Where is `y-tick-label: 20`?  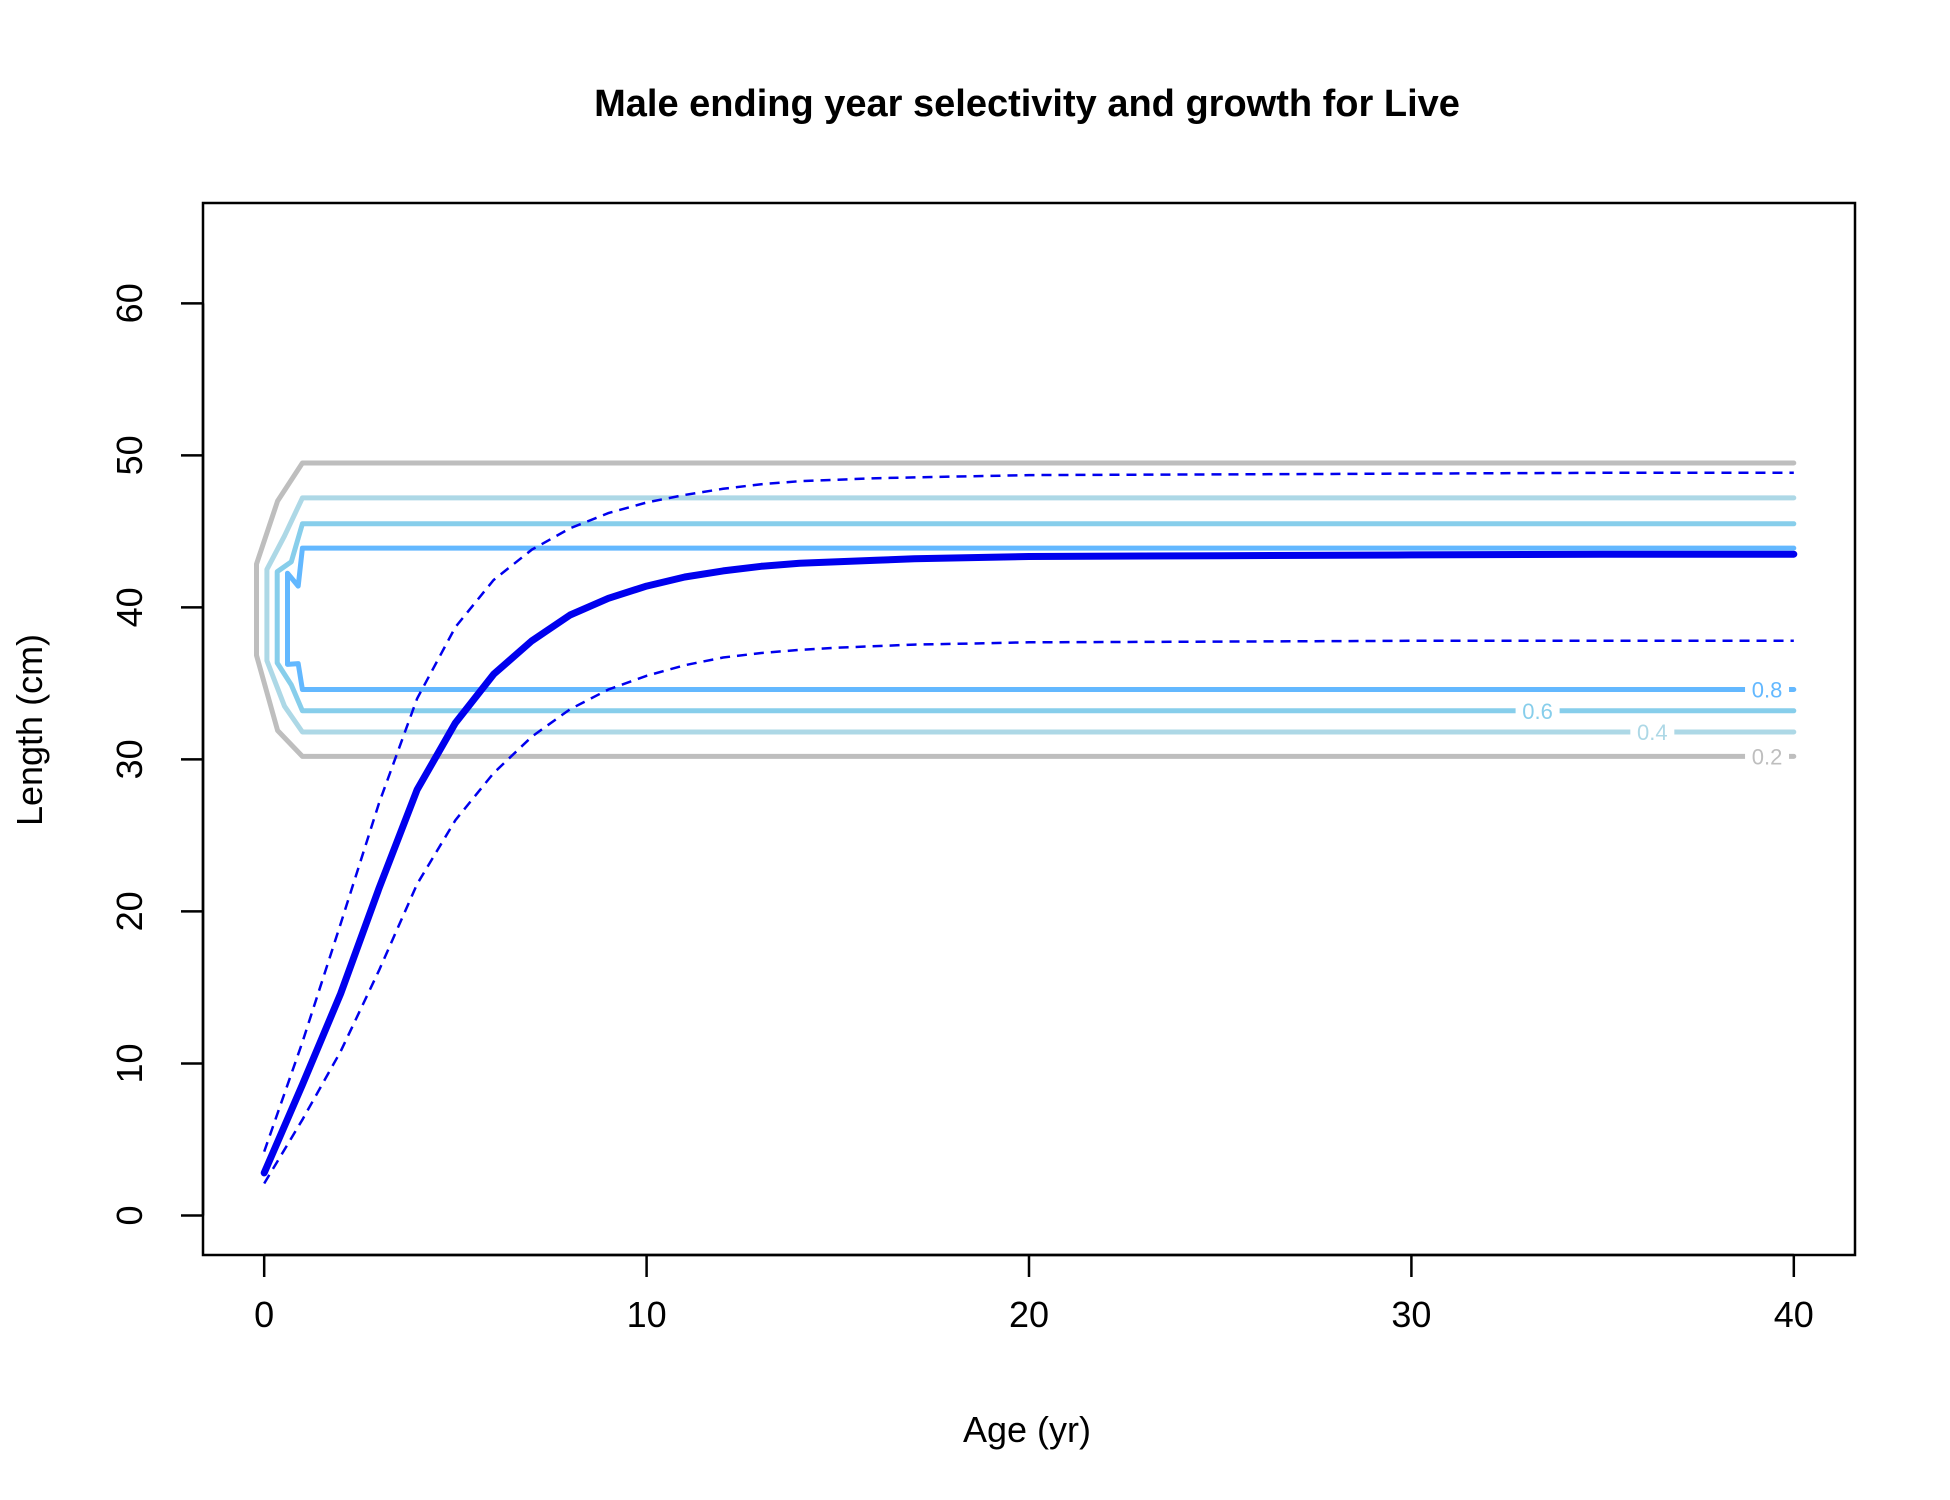 y-tick-label: 20 is located at coordinates (129, 911).